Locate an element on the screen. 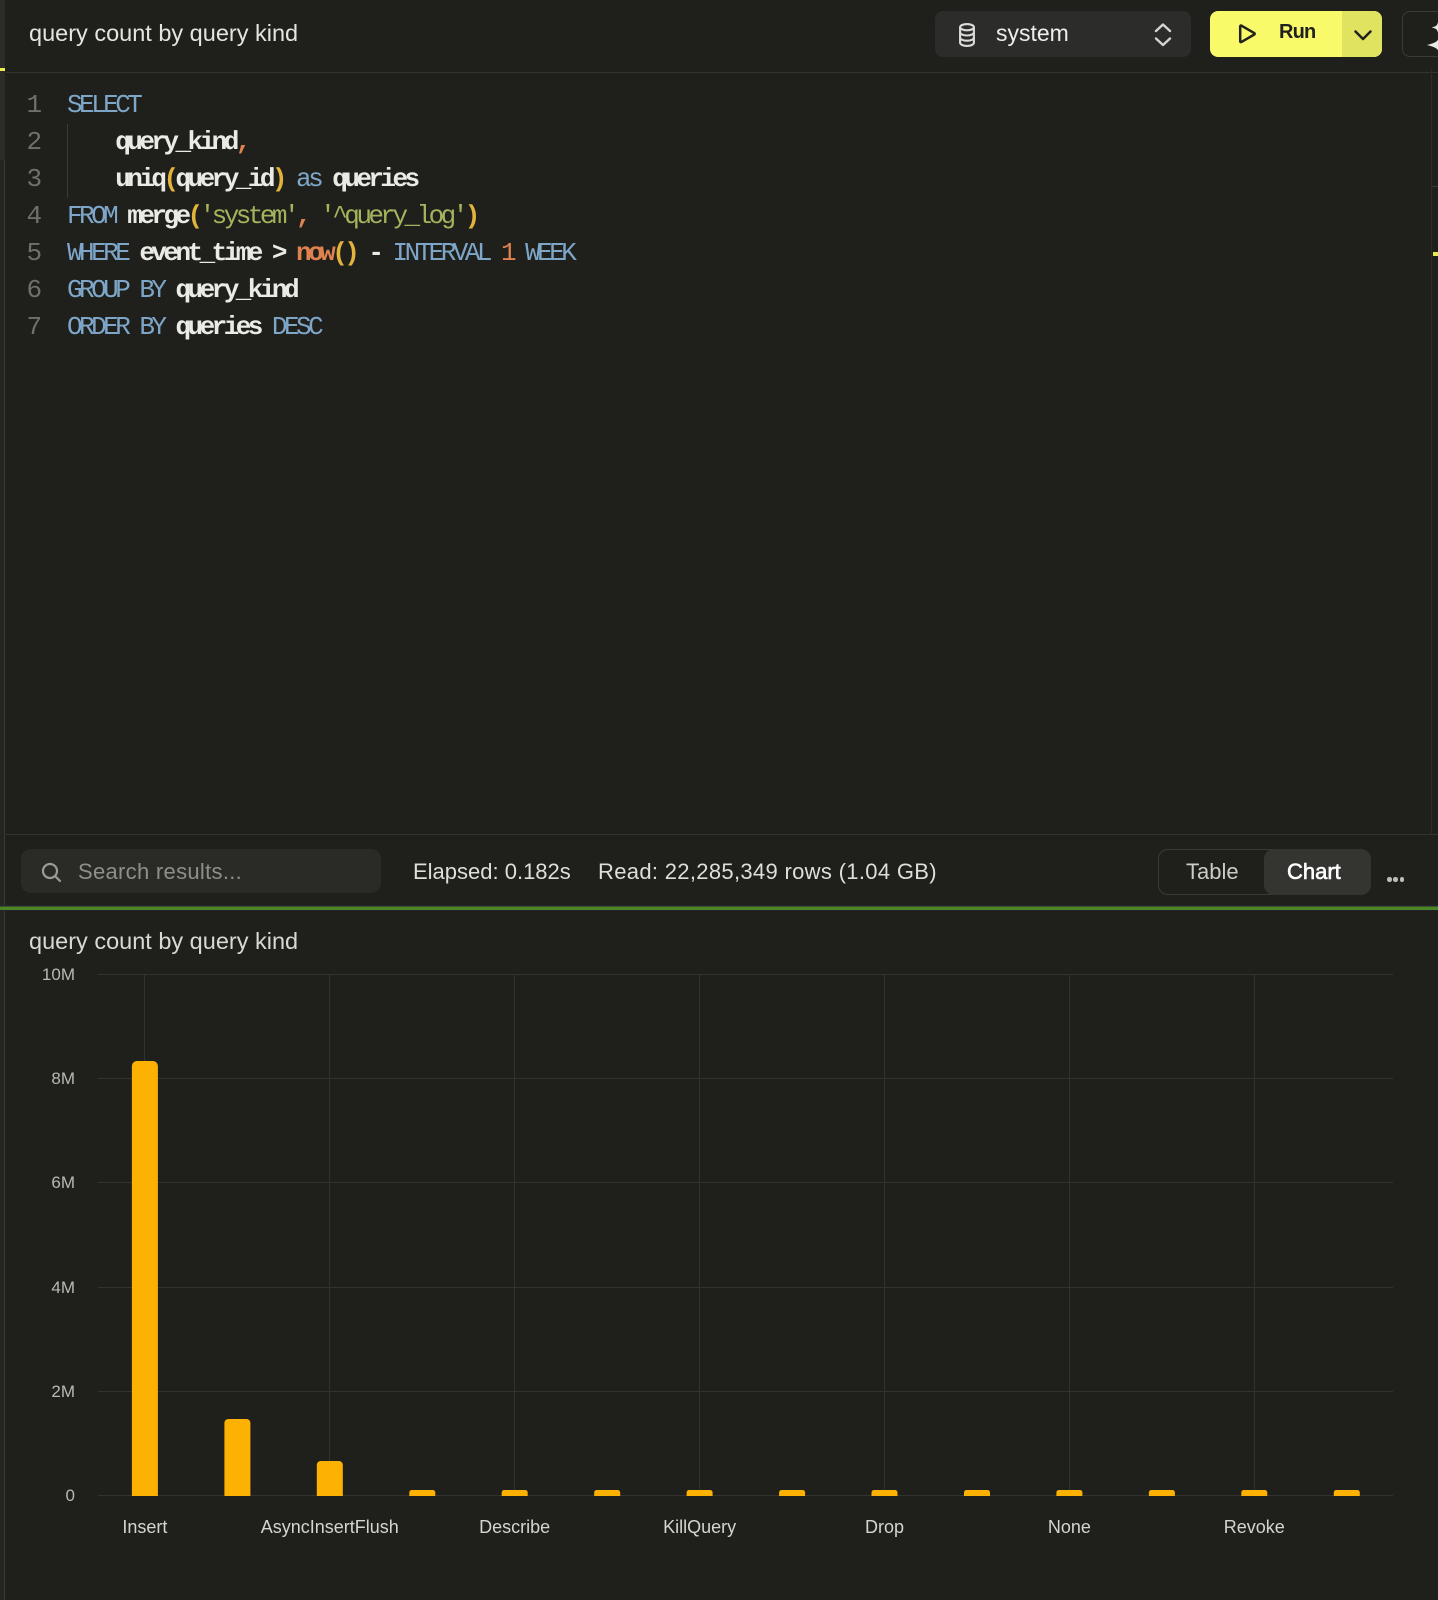 The image size is (1438, 1600). svg-text: 8M is located at coordinates (63, 1078).